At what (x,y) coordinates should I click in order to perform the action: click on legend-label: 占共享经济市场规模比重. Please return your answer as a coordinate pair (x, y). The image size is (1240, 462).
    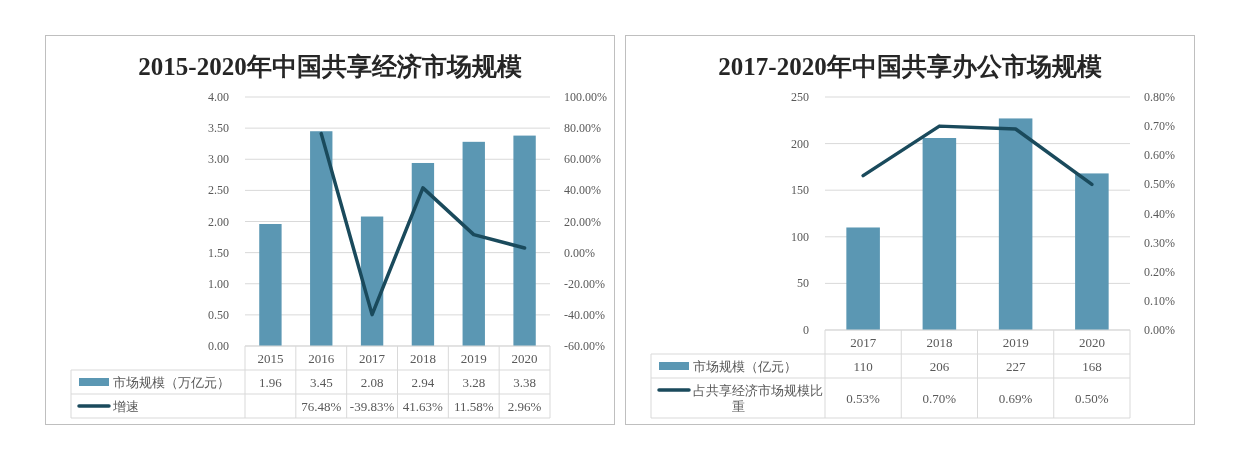
    Looking at the image, I should click on (758, 398).